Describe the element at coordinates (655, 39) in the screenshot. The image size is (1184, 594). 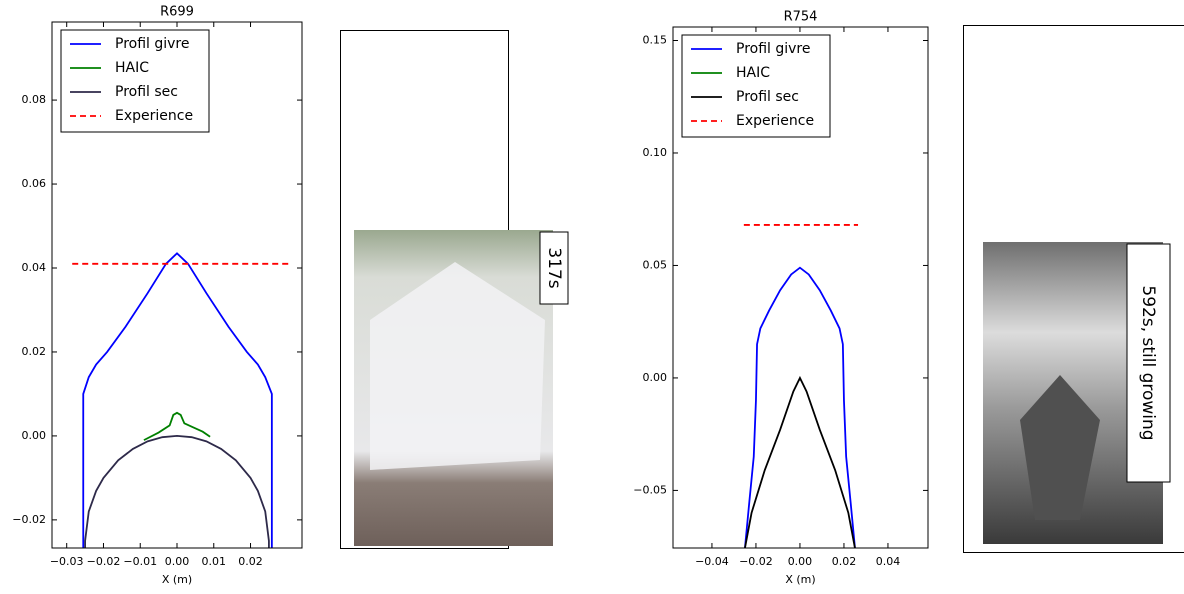
I see `y-tick-label: 0.15` at that location.